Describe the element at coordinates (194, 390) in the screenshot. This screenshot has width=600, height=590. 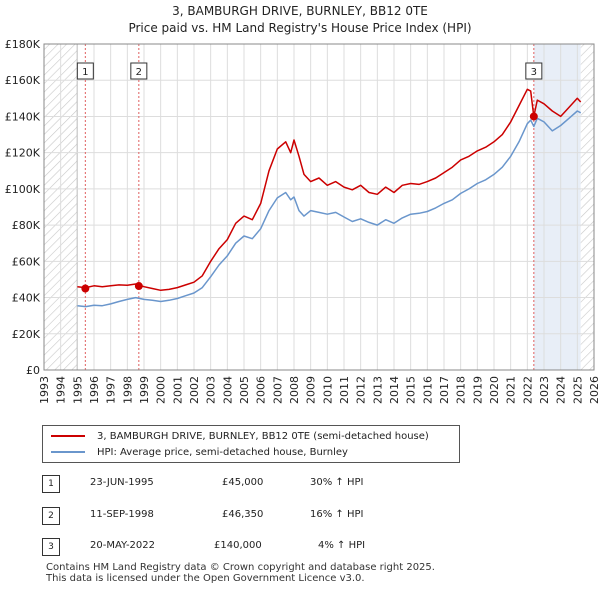
I see `x-tick-label: 2002` at that location.